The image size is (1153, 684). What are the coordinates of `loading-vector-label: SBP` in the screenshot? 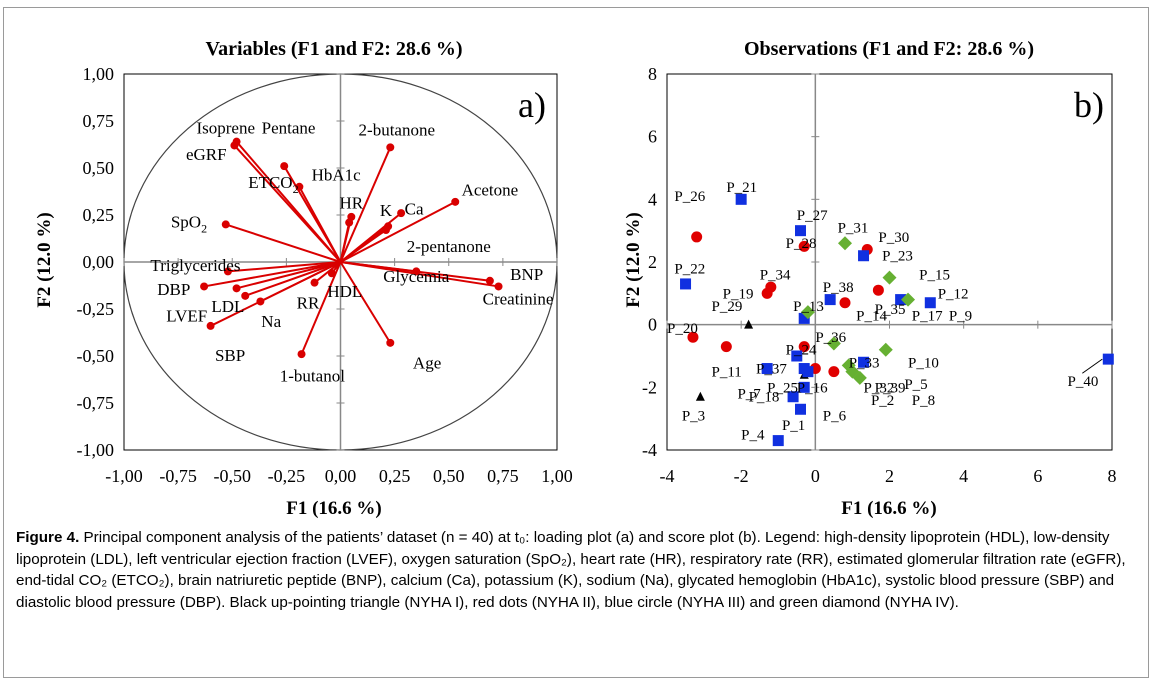 It's located at (230, 355).